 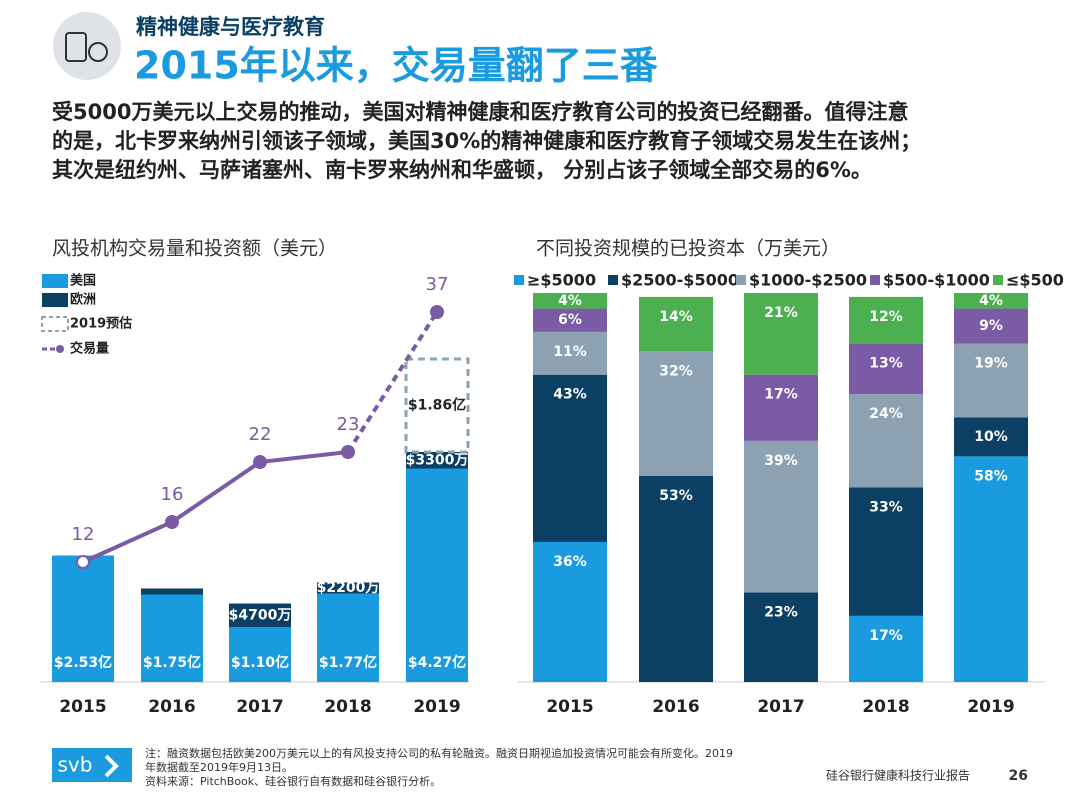 I want to click on segment-label: 14%, so click(x=676, y=317).